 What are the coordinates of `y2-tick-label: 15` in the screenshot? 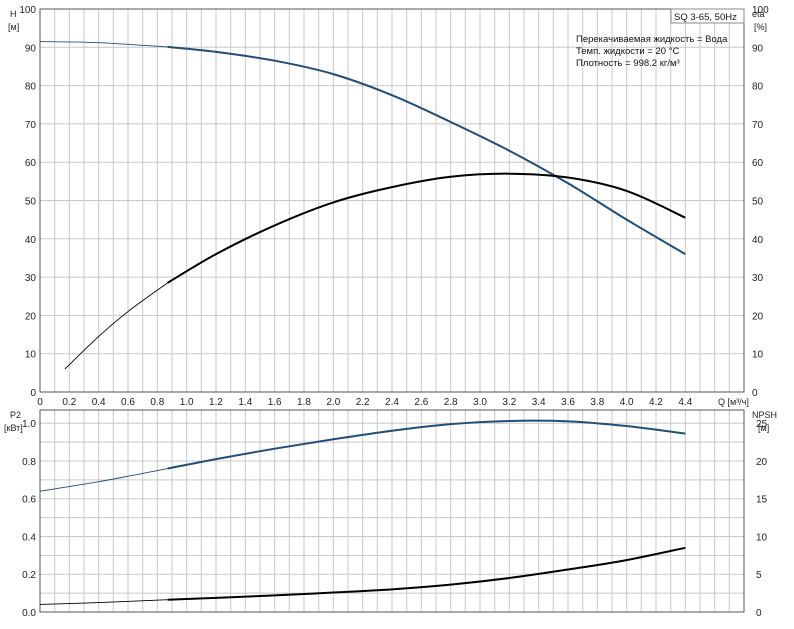 It's located at (762, 500).